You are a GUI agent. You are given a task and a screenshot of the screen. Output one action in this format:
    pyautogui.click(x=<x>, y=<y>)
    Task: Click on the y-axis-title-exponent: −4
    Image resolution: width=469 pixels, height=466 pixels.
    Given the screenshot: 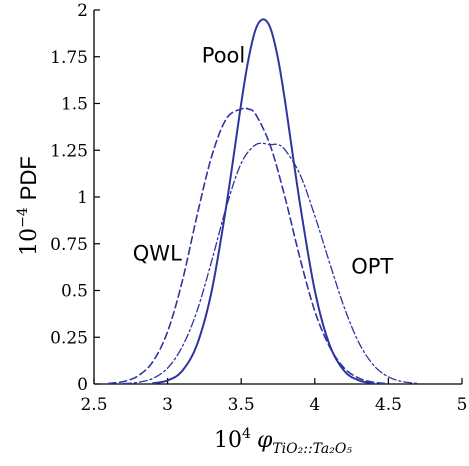 What is the action you would take?
    pyautogui.click(x=23, y=217)
    